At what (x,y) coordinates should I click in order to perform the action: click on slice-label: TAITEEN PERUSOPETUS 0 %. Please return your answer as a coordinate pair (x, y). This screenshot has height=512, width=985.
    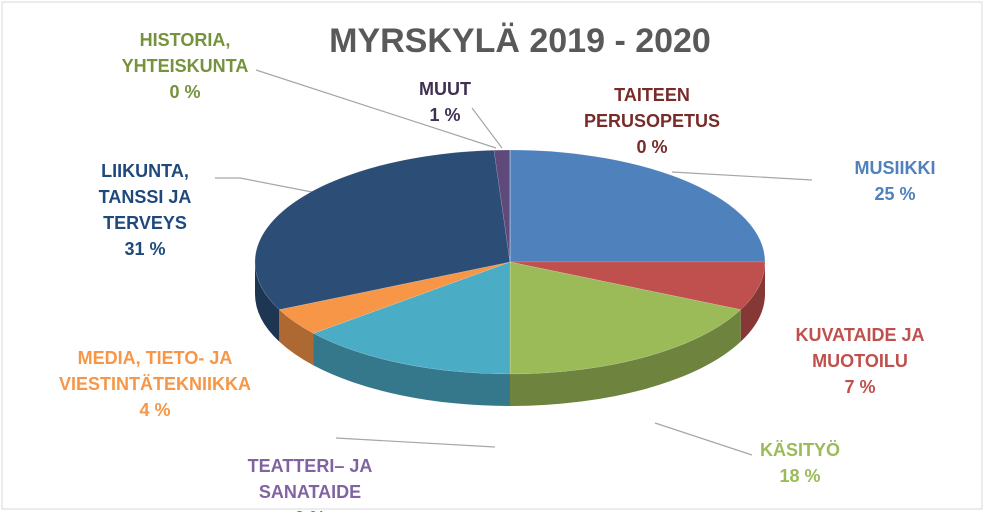
    Looking at the image, I should click on (652, 121).